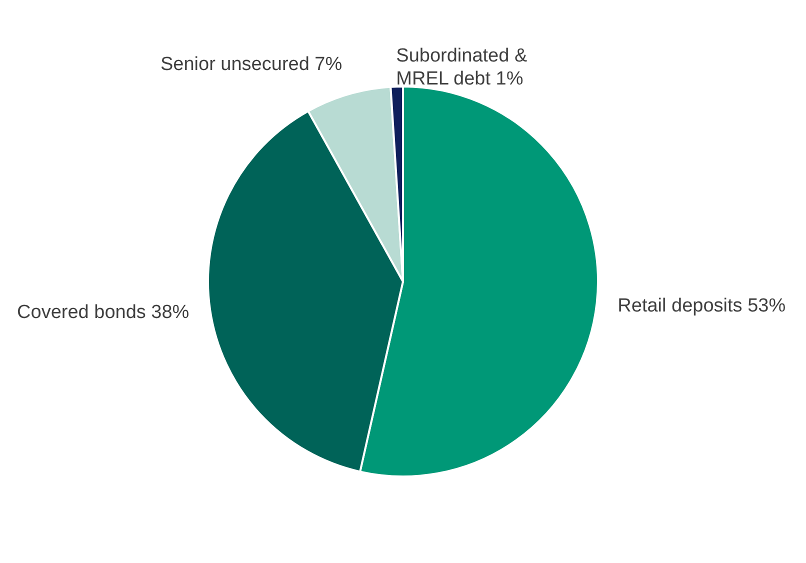  What do you see at coordinates (702, 305) in the screenshot?
I see `slice-label: Retail deposits 53%` at bounding box center [702, 305].